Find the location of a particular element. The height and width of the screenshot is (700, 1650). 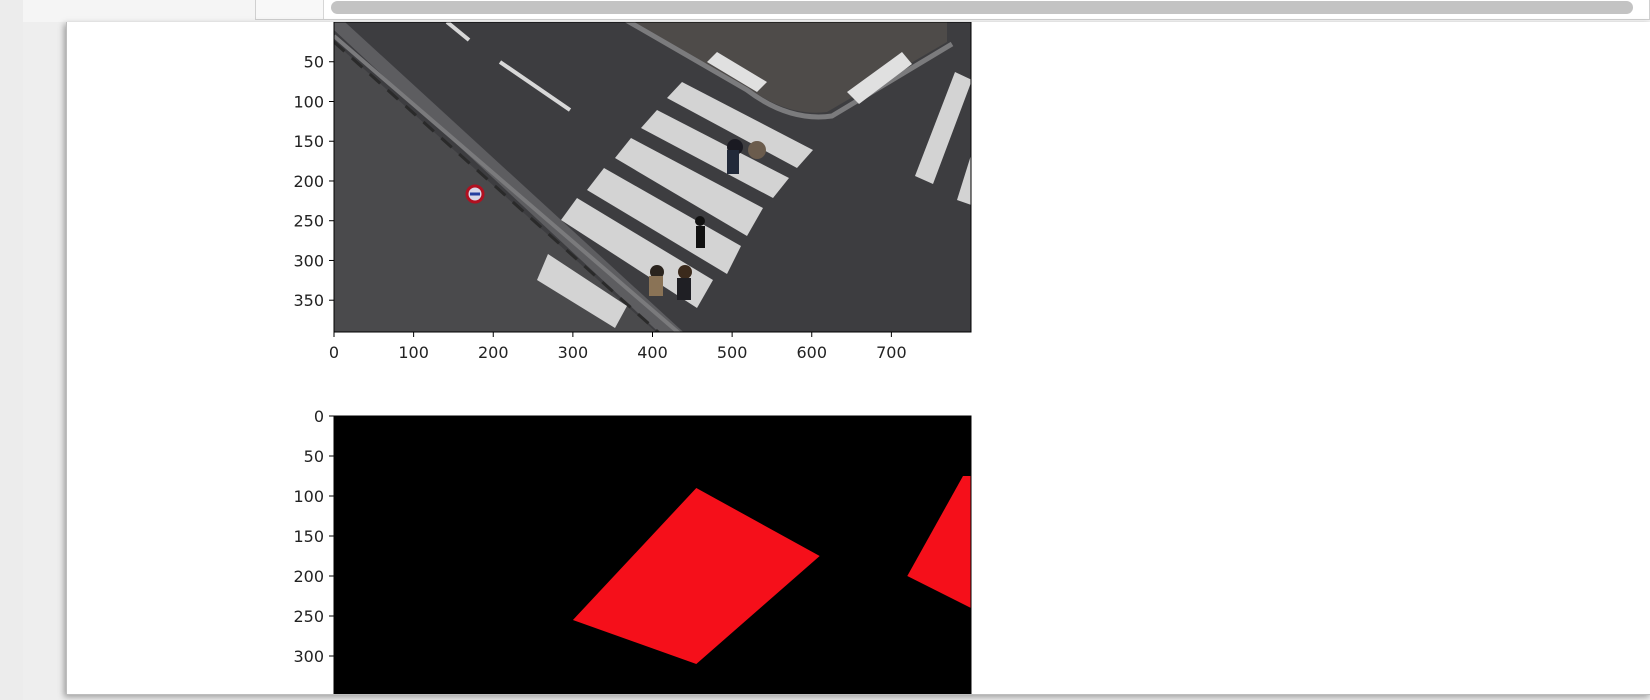

x-tick-label: 200 is located at coordinates (493, 352).